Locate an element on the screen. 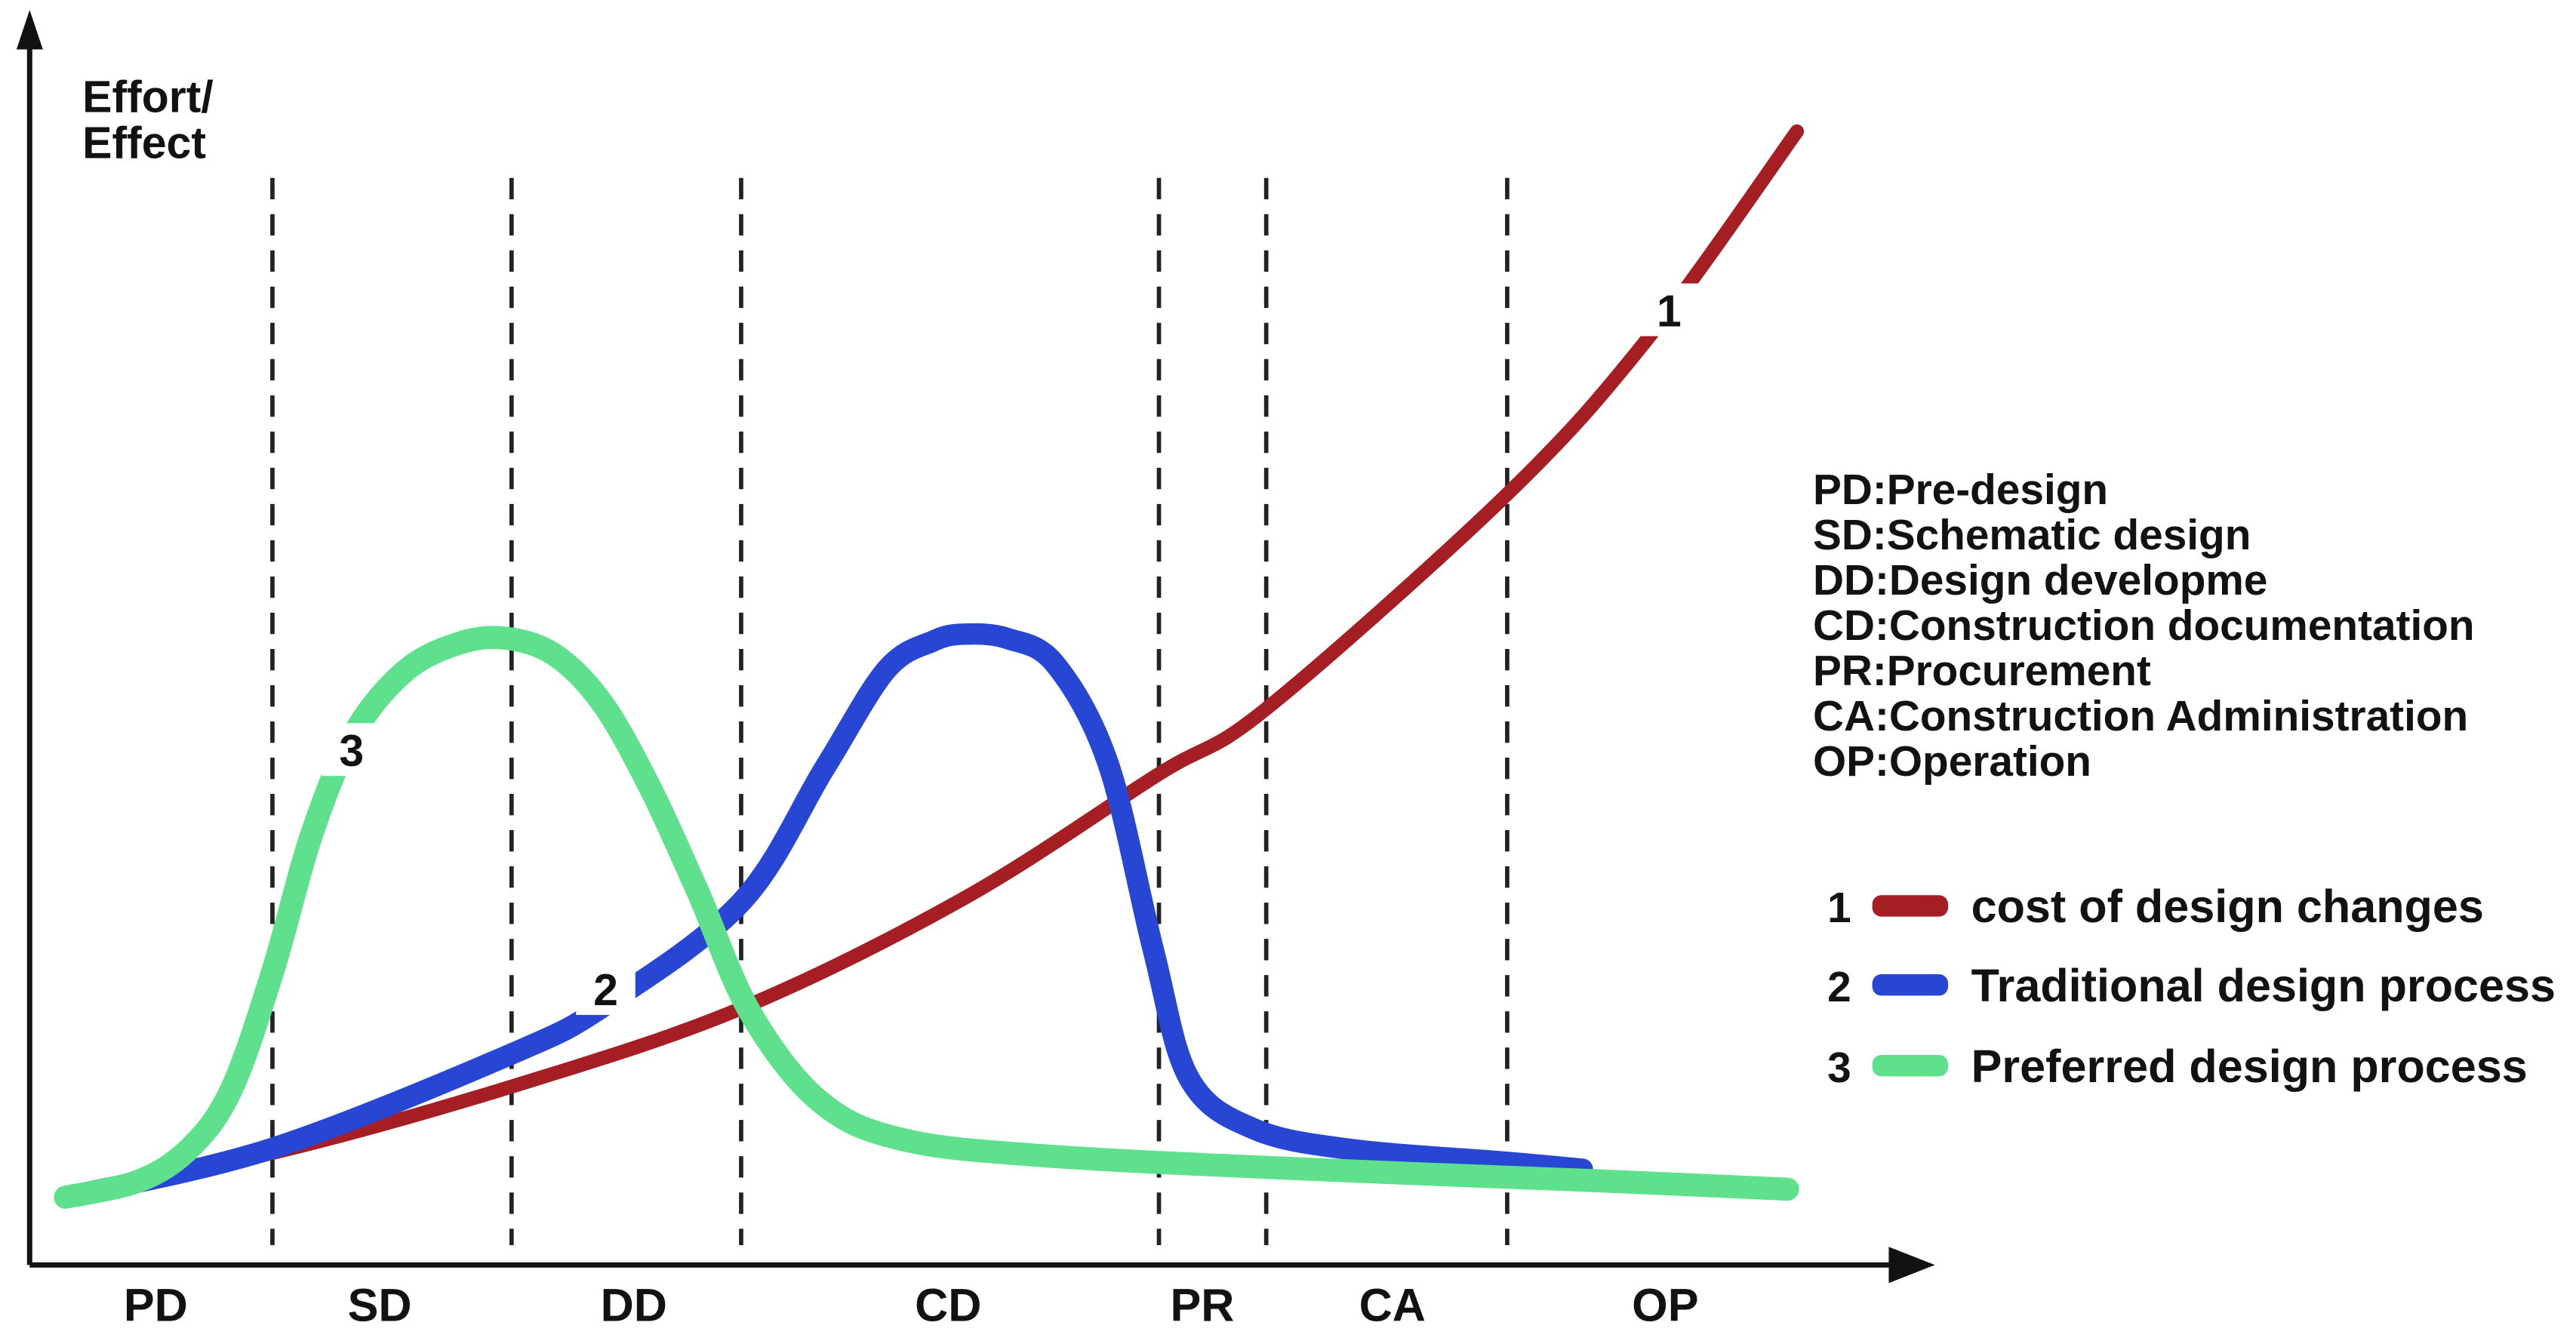 The image size is (2576, 1344). legend-entry-label: Preferred design process is located at coordinates (2249, 1066).